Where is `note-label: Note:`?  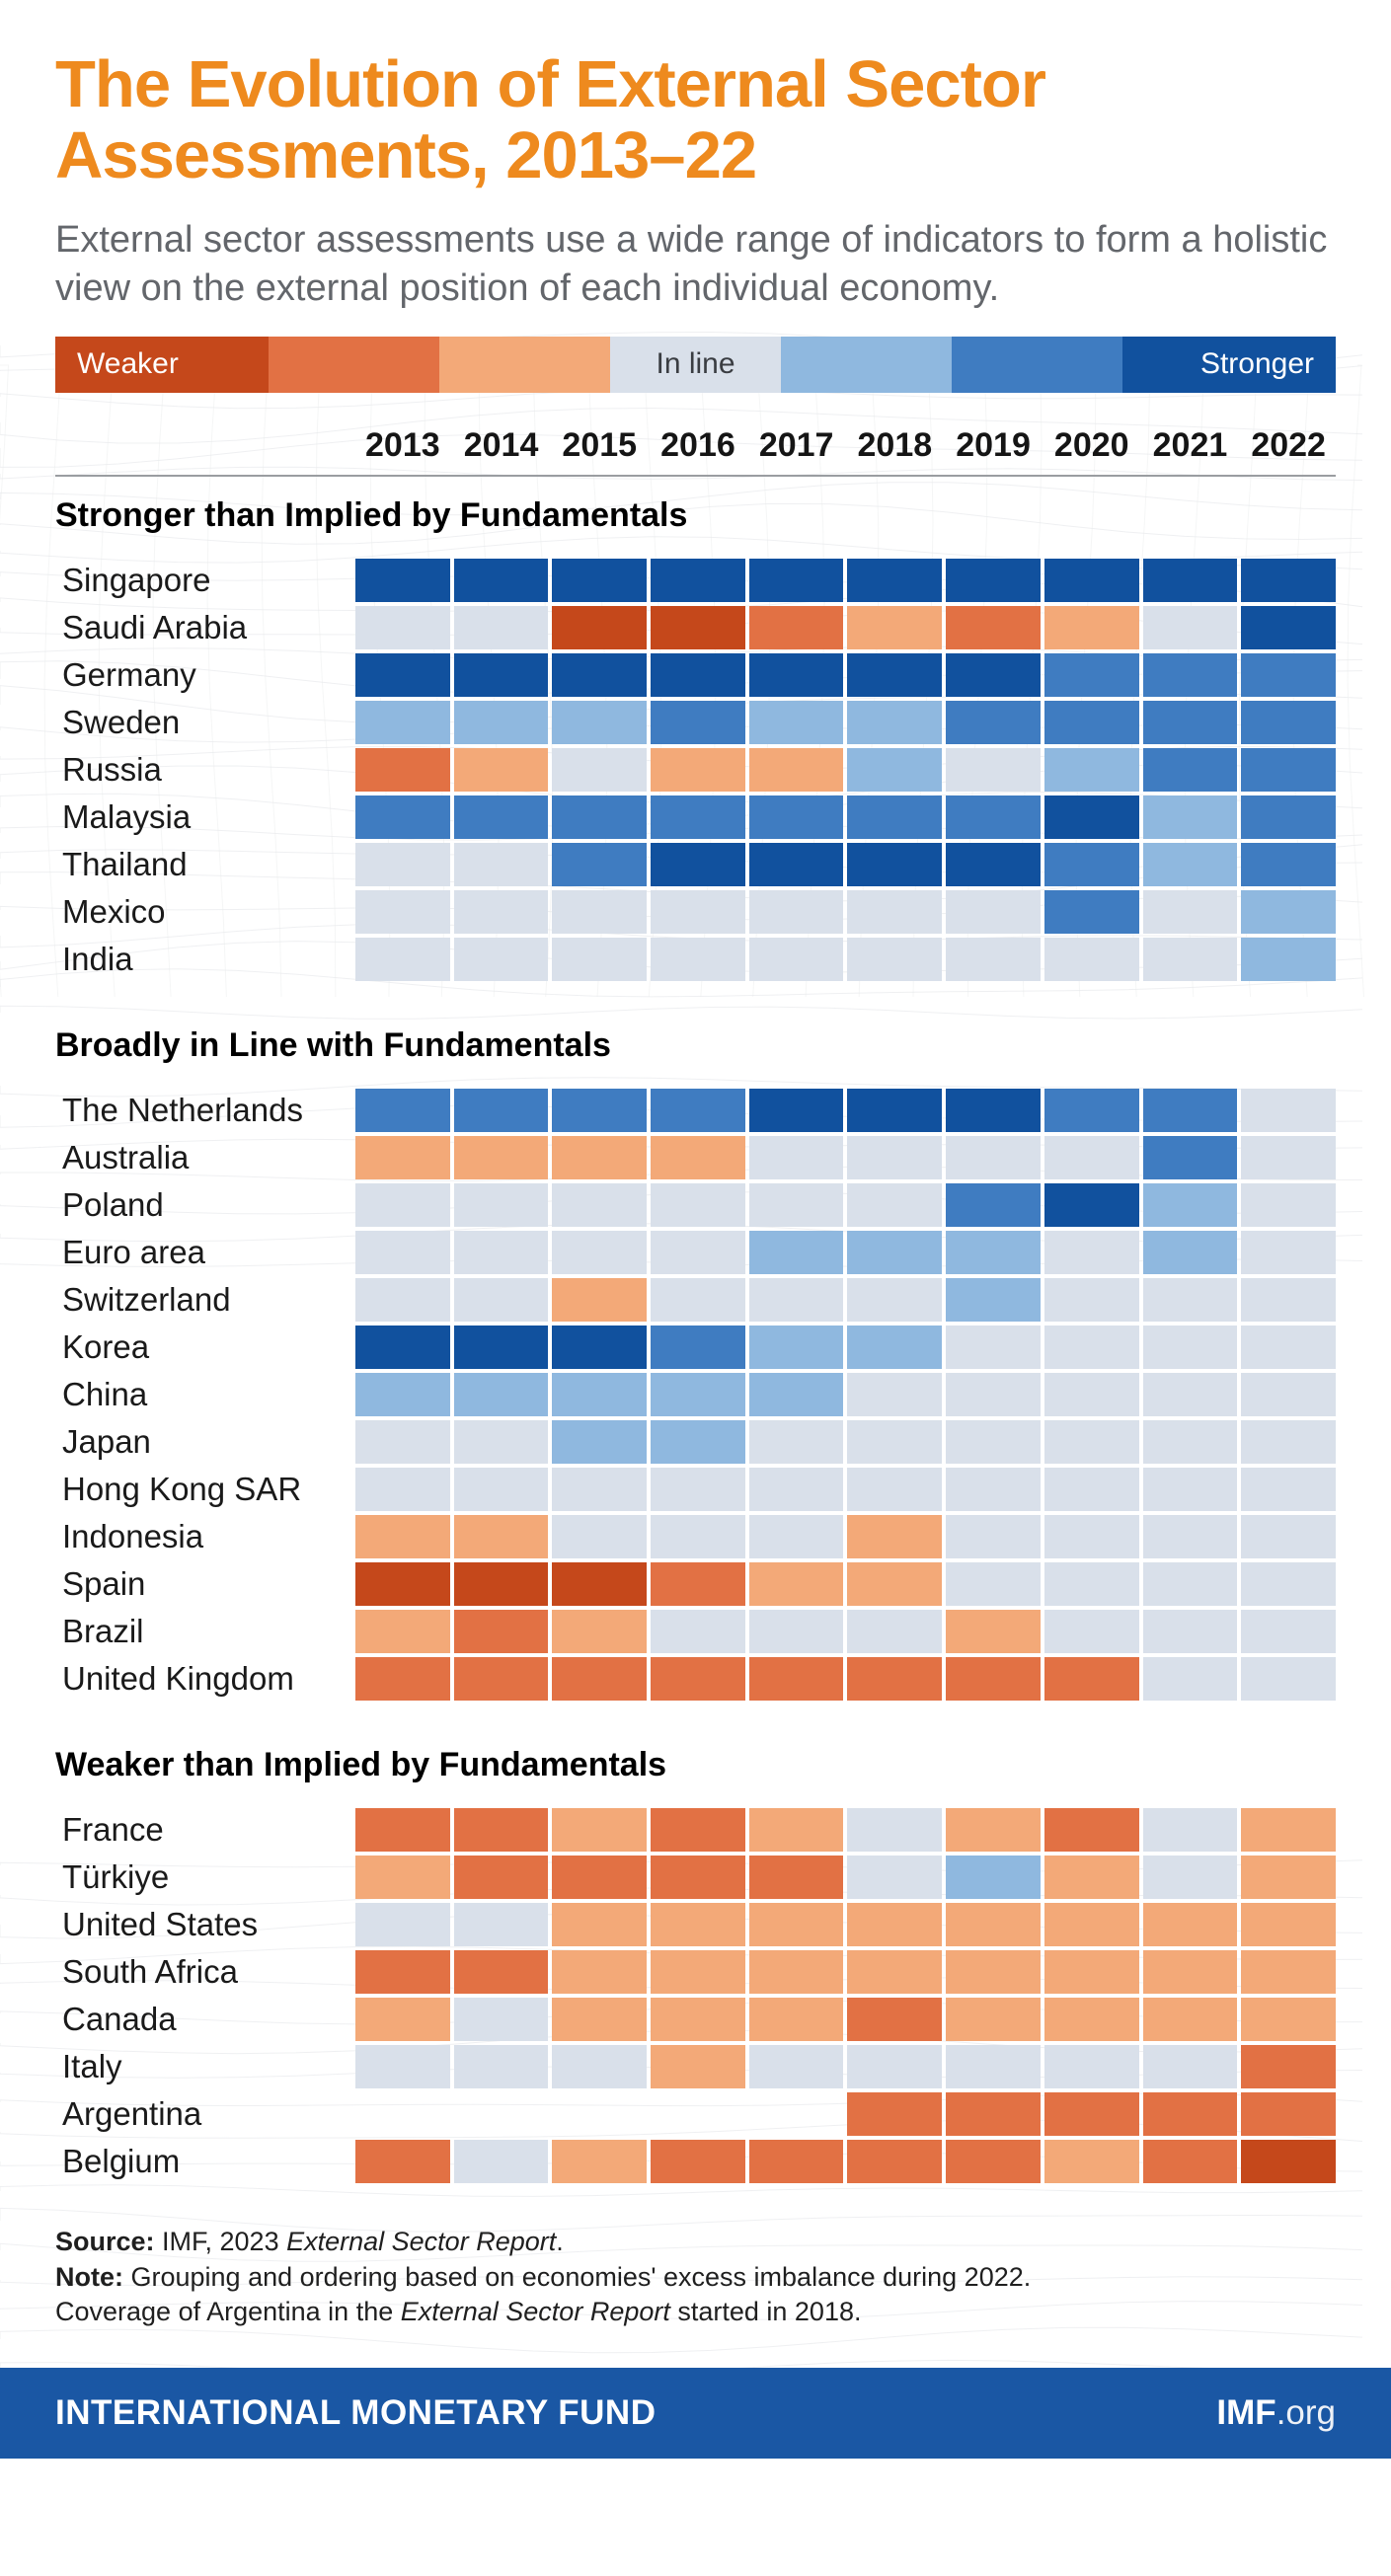 note-label: Note: is located at coordinates (89, 2276).